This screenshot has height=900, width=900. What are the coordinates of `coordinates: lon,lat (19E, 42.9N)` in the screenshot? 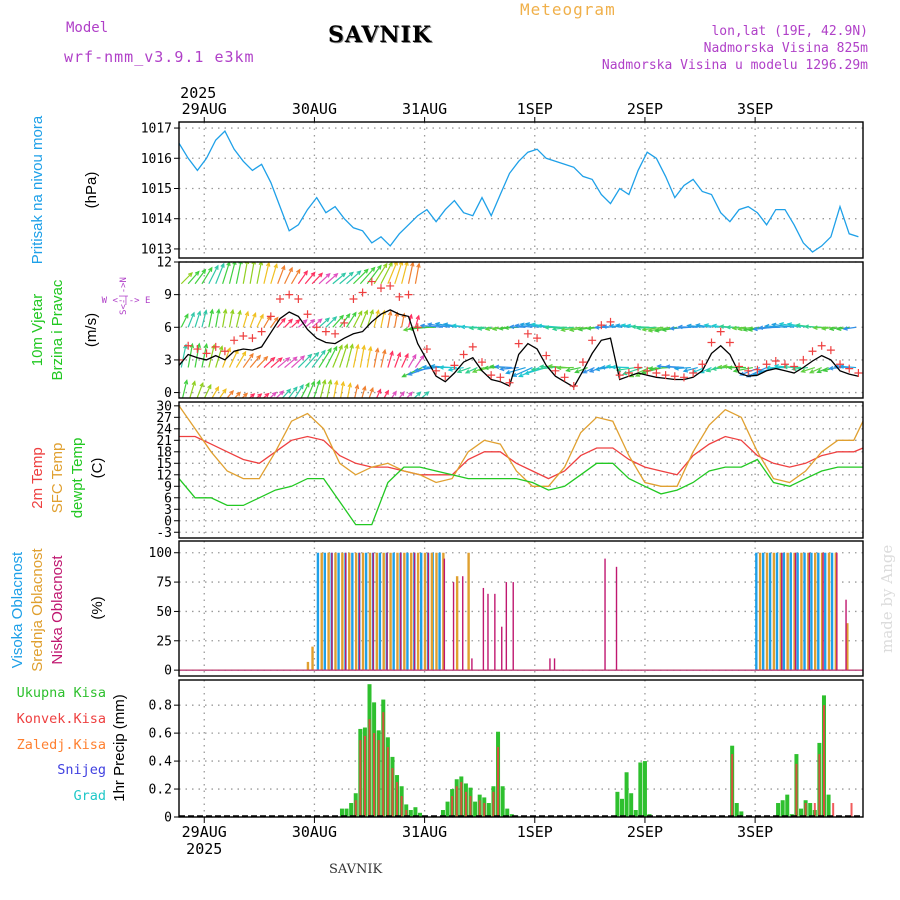 It's located at (789, 31).